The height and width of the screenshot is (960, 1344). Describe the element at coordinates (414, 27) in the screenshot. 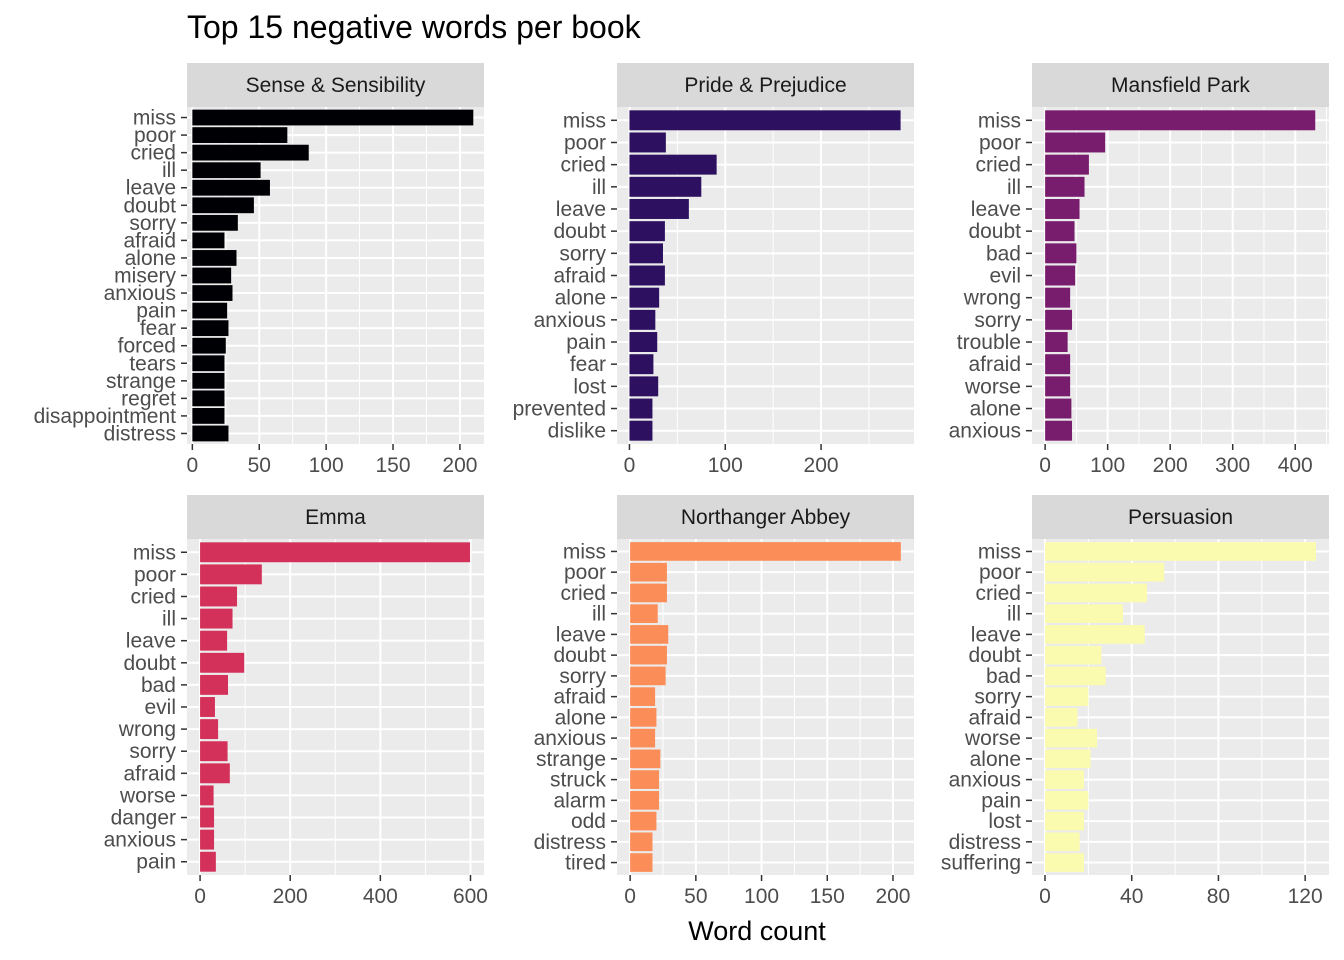

I see `chart-title: Top 15 negative words per book` at that location.